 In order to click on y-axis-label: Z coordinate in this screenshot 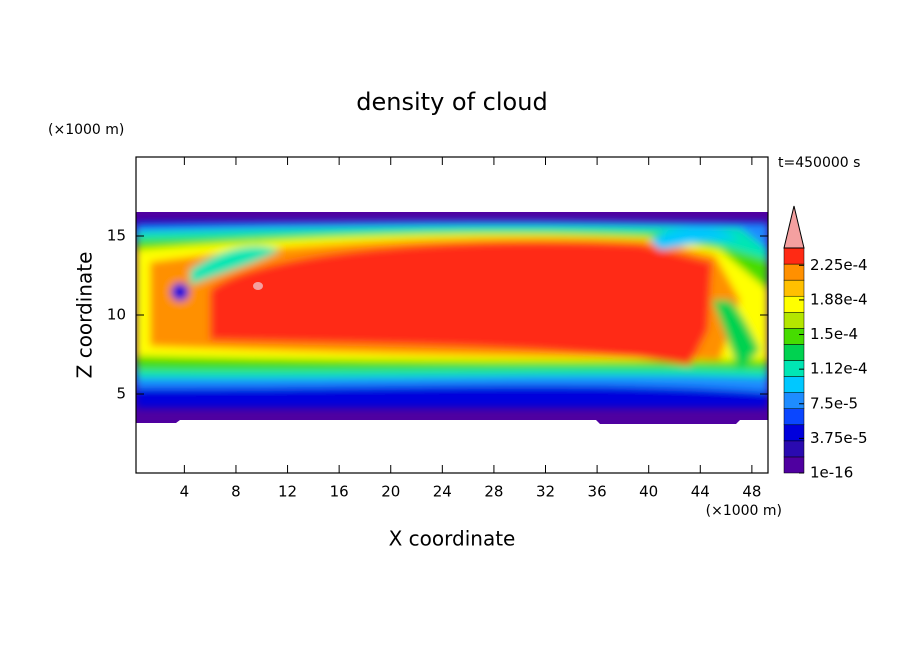, I will do `click(85, 315)`.